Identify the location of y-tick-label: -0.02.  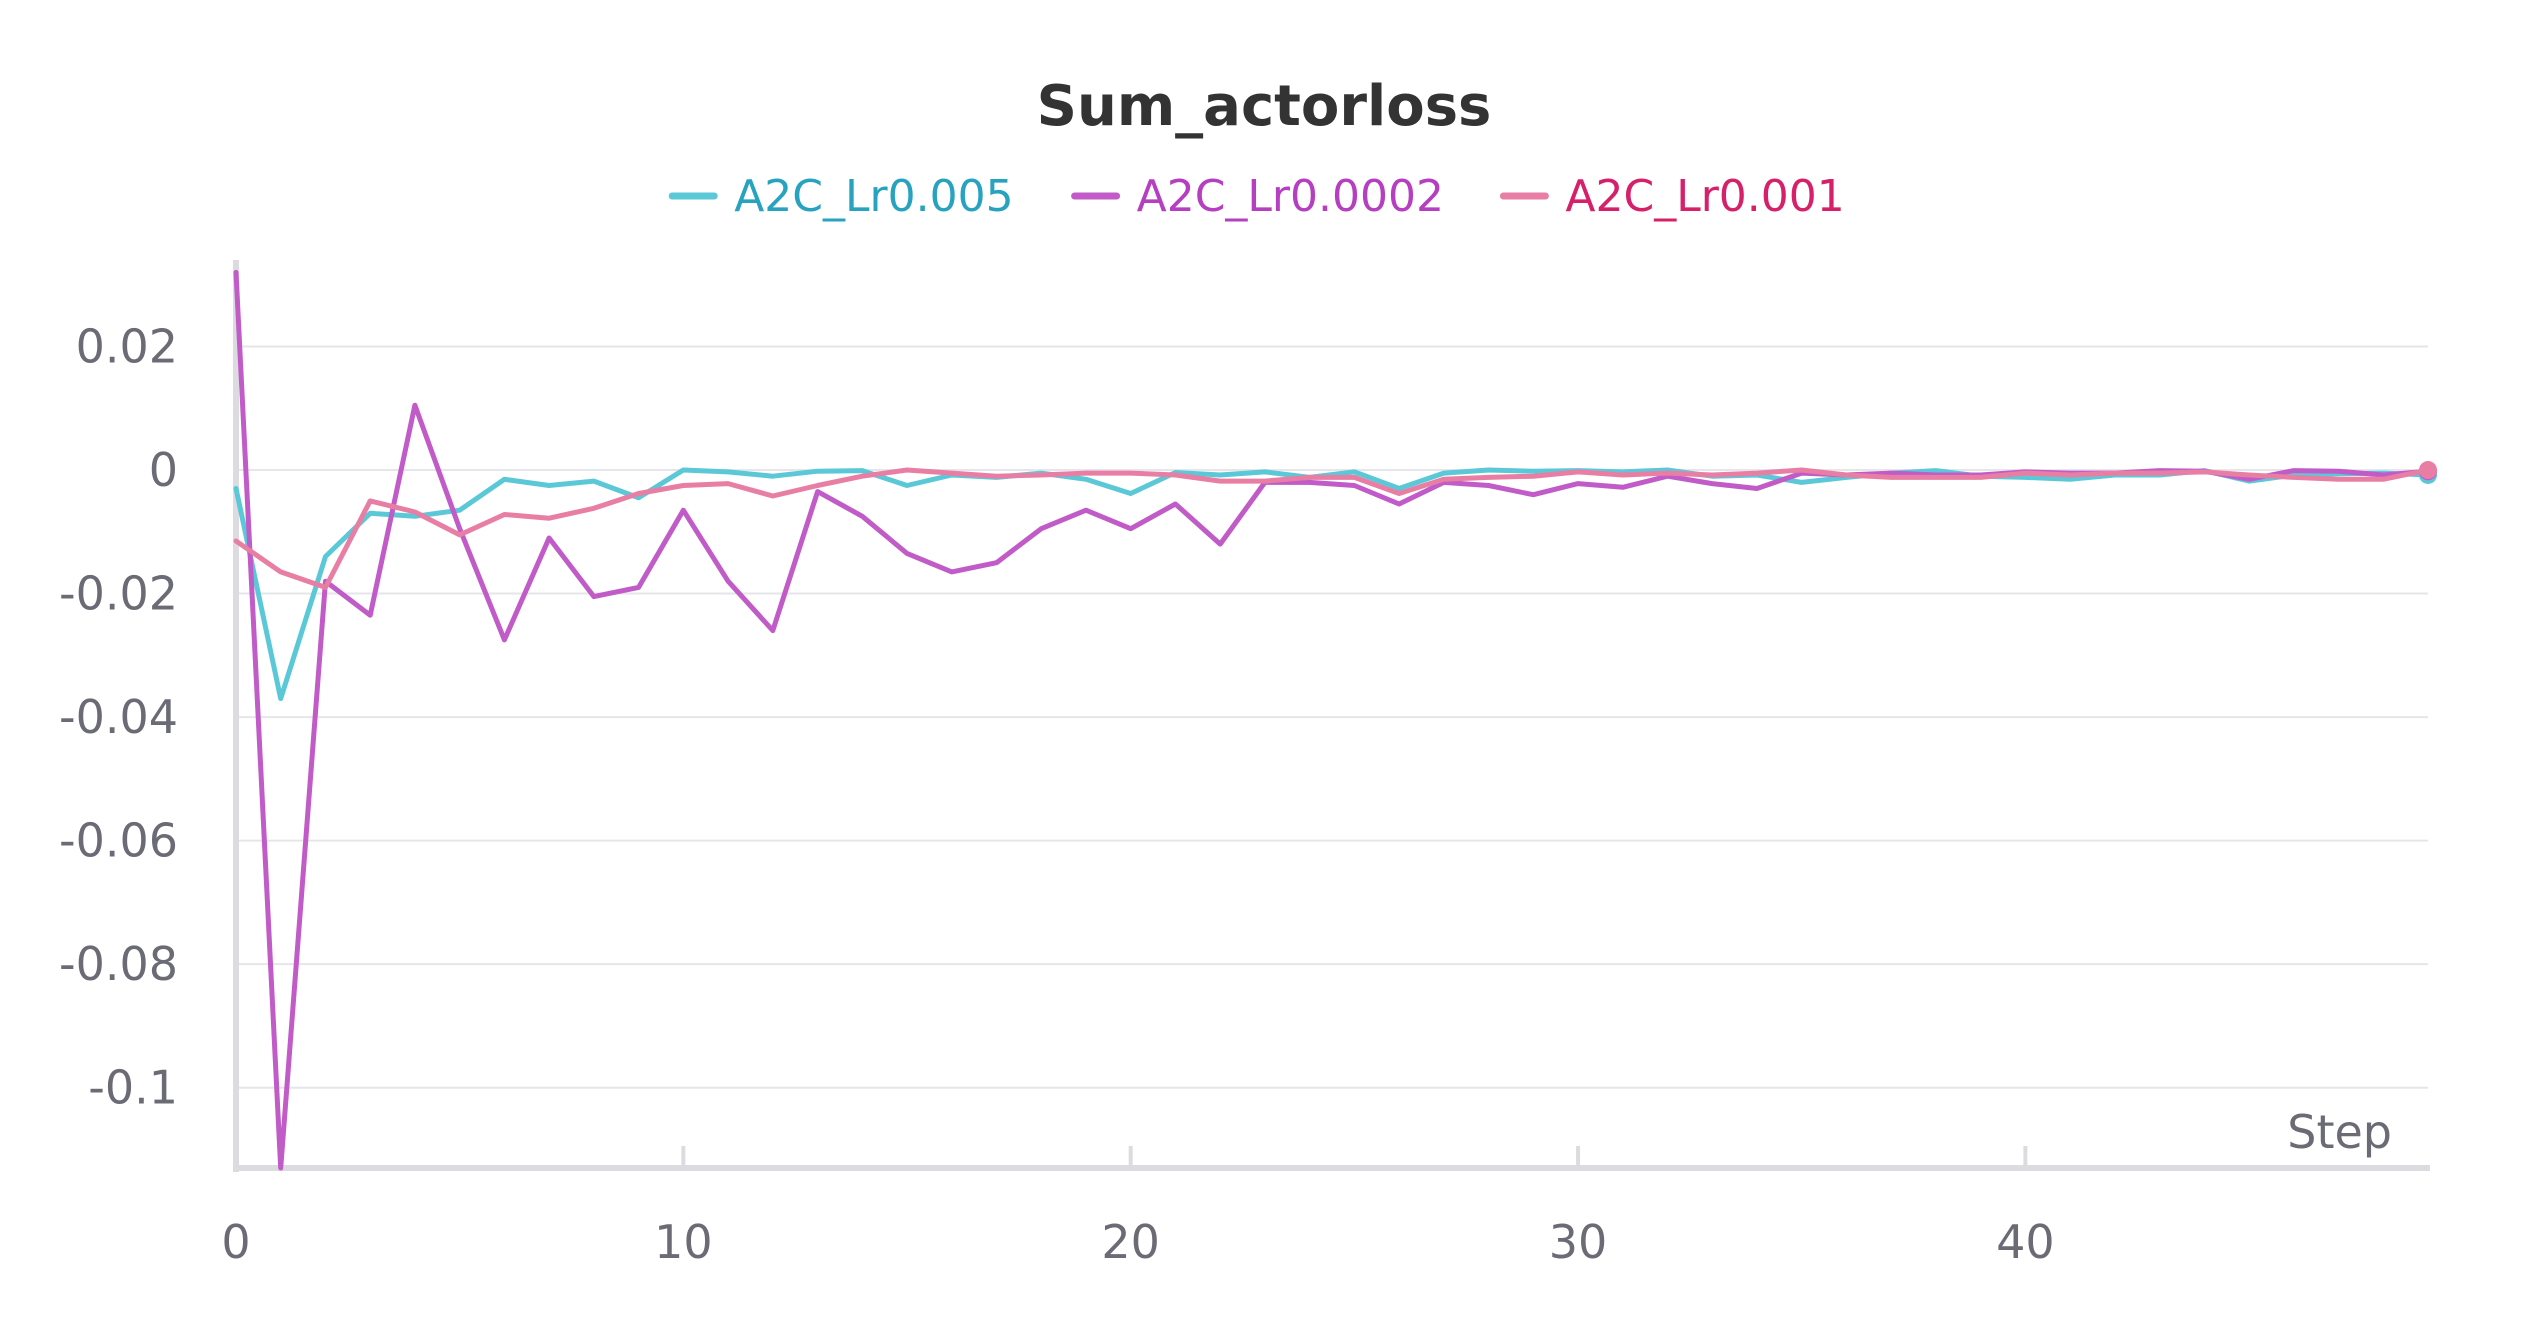
(118, 594).